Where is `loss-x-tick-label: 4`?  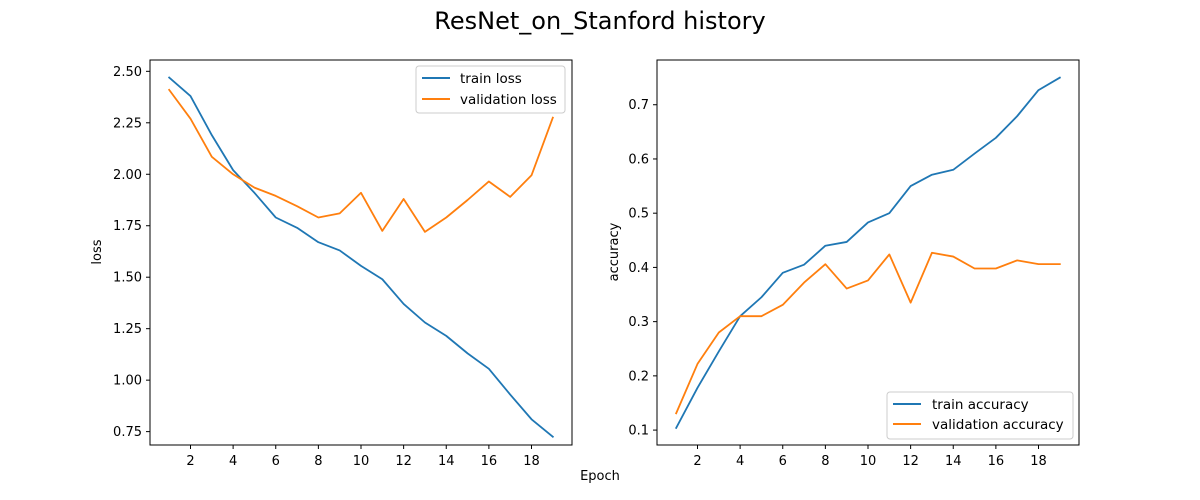 loss-x-tick-label: 4 is located at coordinates (233, 461).